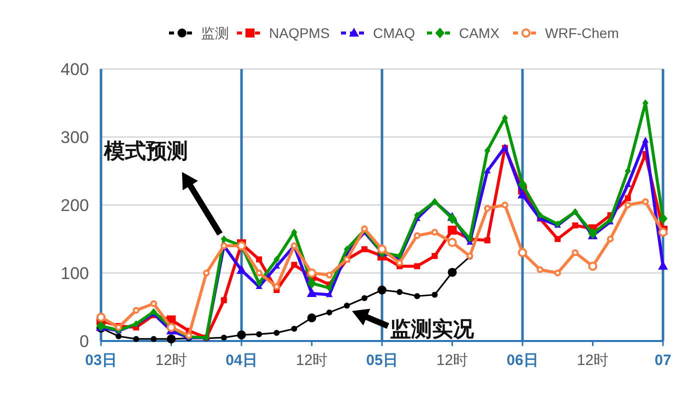  Describe the element at coordinates (101, 360) in the screenshot. I see `x-tick-label: 03日` at that location.